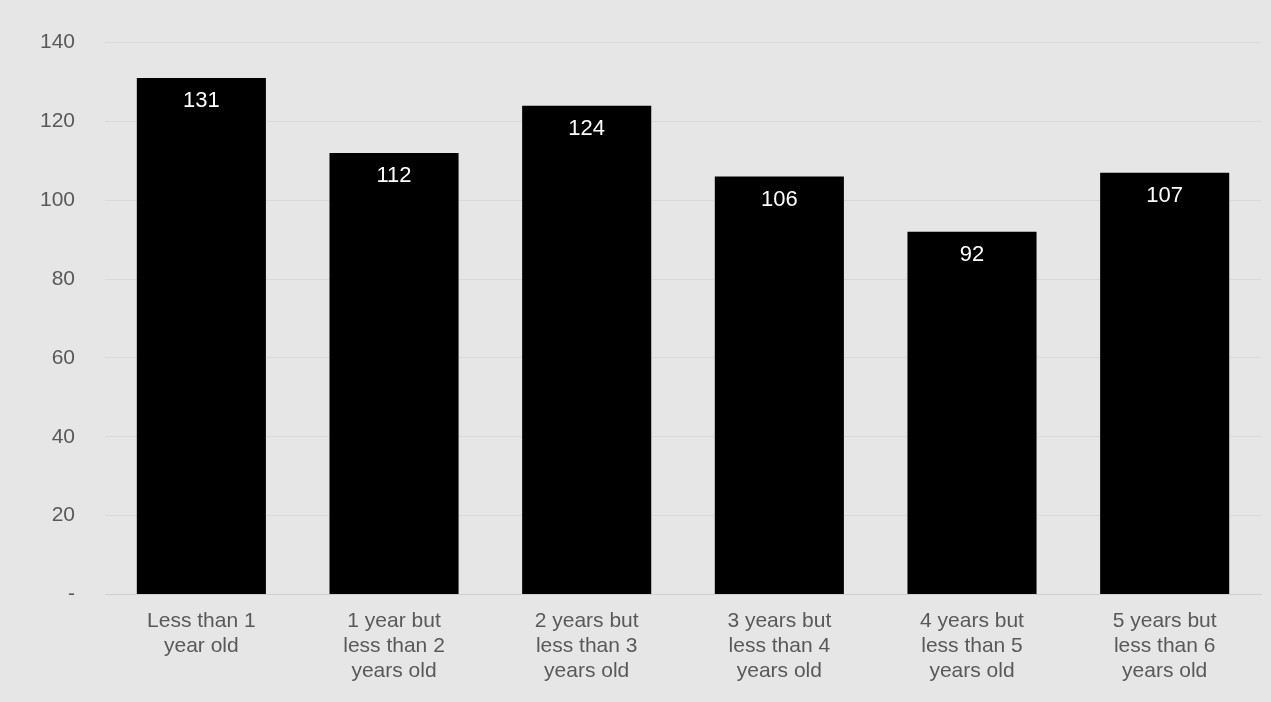  I want to click on data-label: 112, so click(394, 175).